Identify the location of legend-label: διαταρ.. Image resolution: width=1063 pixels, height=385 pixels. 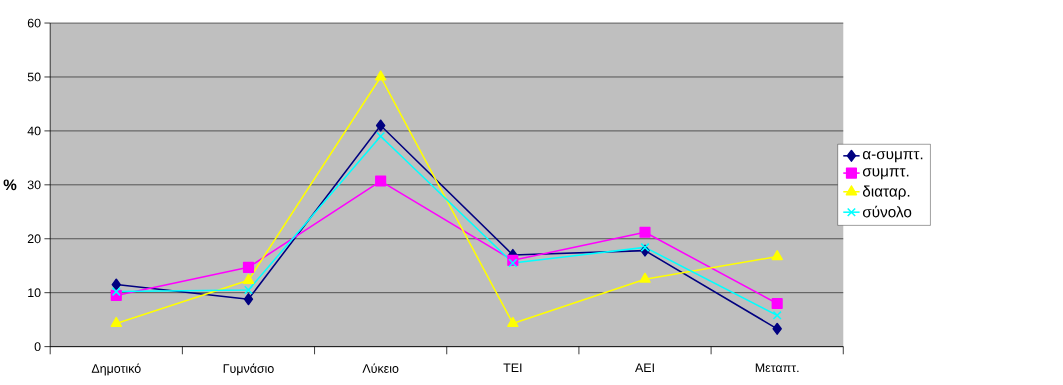
(886, 192).